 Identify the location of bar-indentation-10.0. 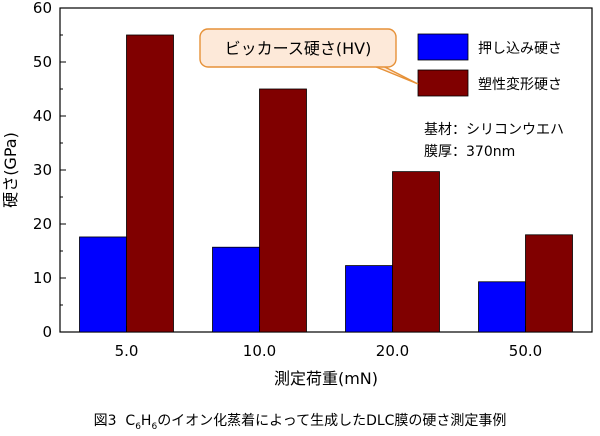
(236, 289).